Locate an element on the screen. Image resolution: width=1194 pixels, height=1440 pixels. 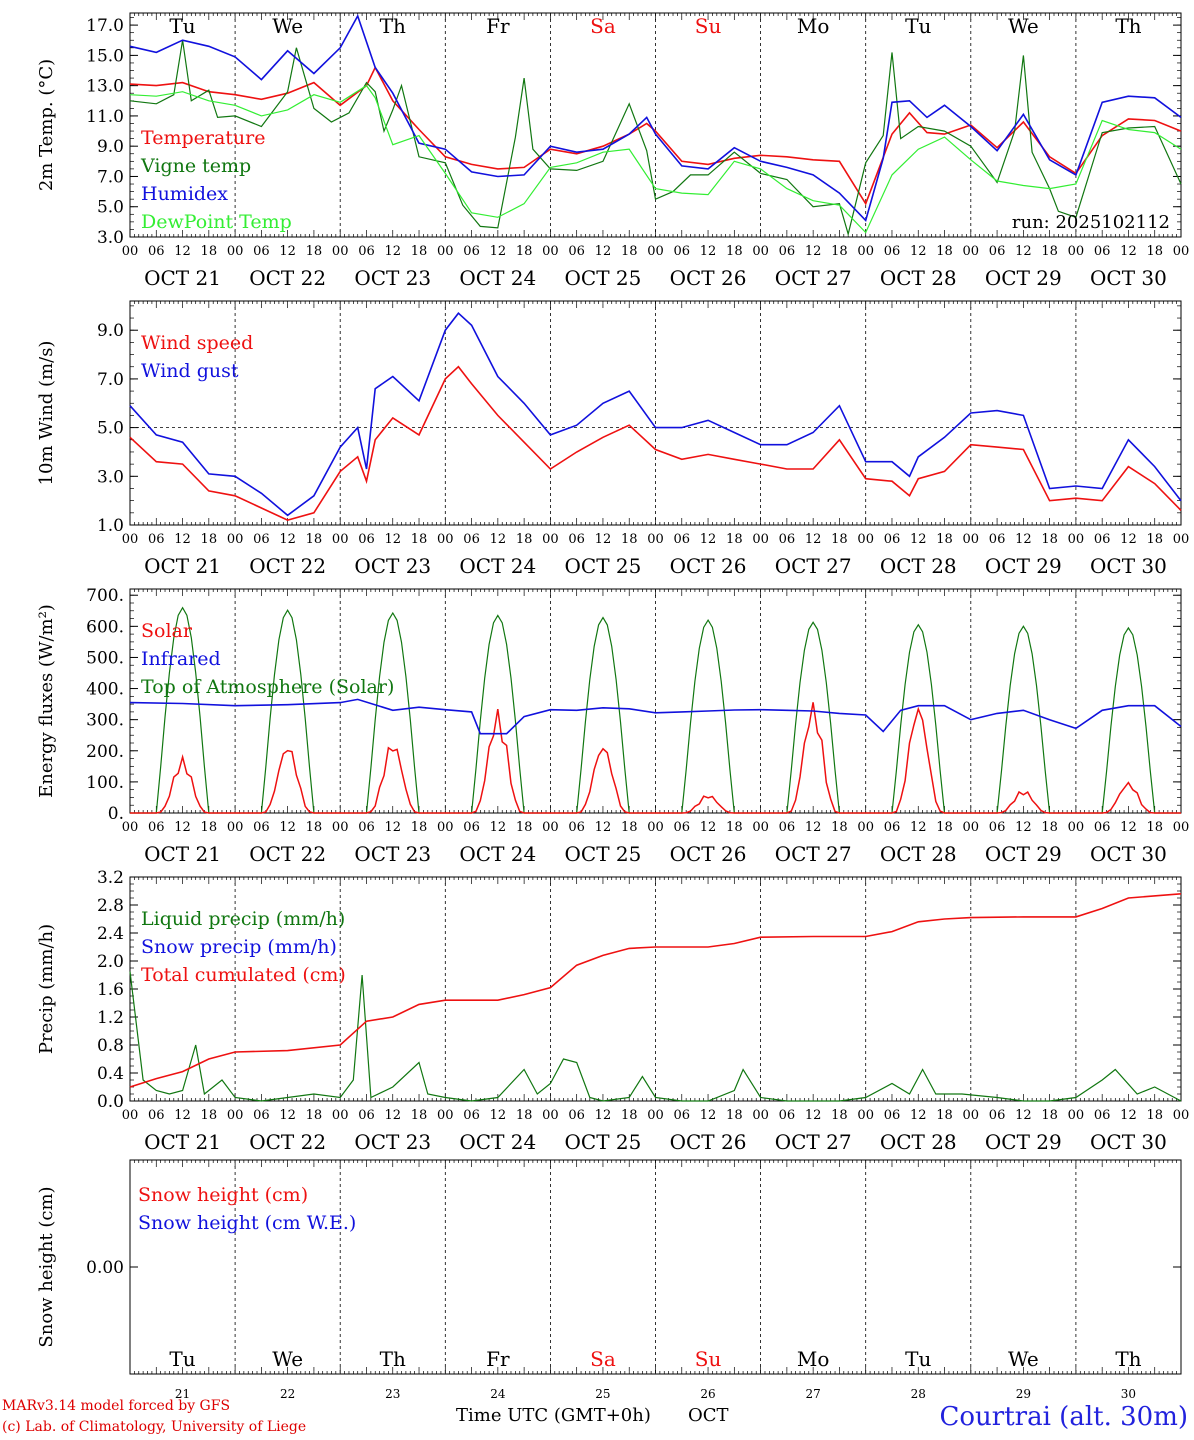
time-axis-title: Time UTC (GMT+0h) is located at coordinates (553, 1415).